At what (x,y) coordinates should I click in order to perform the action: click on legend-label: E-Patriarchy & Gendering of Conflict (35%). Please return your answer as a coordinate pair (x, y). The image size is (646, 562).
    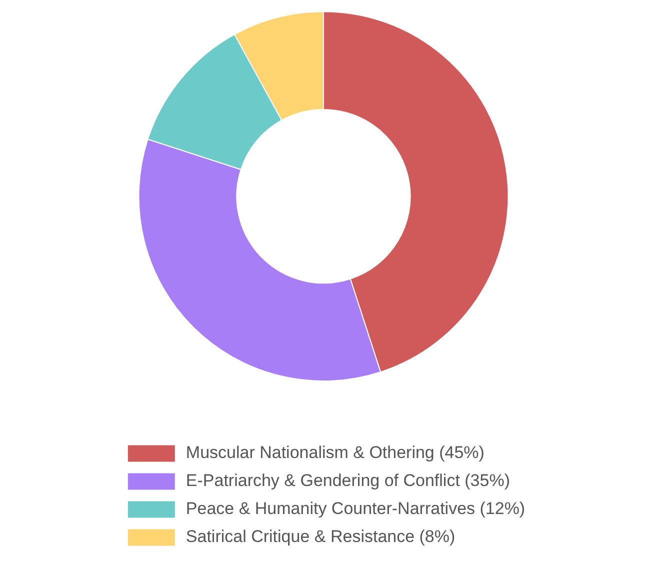
    Looking at the image, I should click on (348, 481).